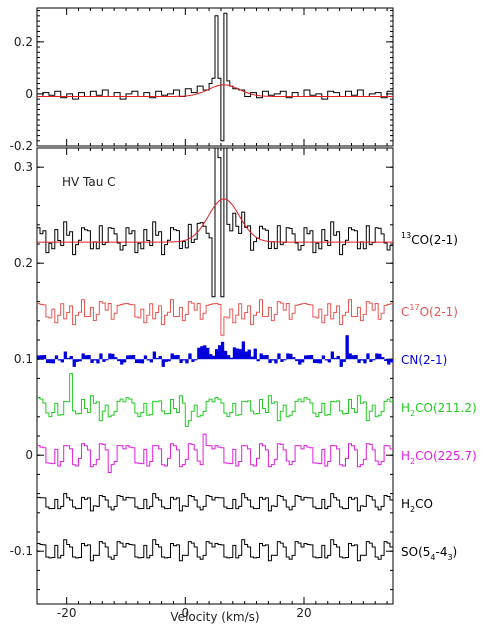 This screenshot has height=627, width=484. Describe the element at coordinates (215, 400) in the screenshot. I see `h2co211-spectrum-line` at that location.